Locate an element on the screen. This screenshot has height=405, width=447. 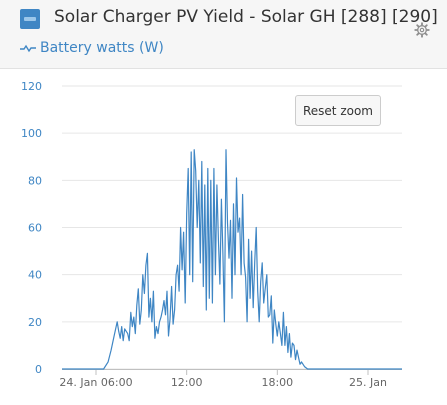
y-tick-label: 0 is located at coordinates (38, 369).